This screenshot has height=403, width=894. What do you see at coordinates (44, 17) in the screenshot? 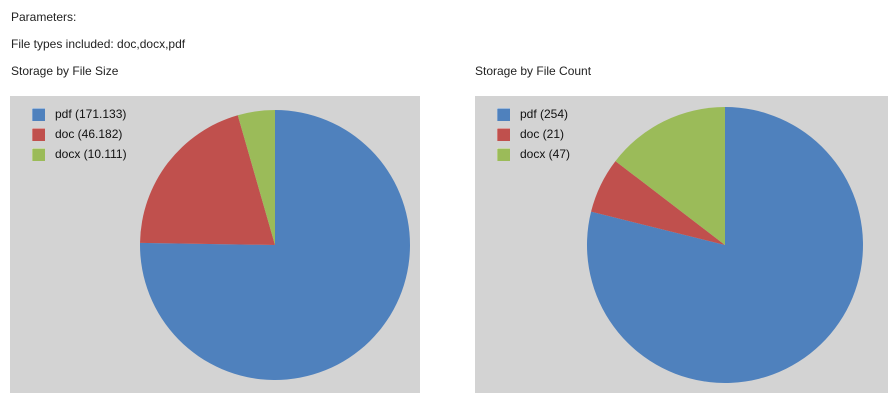
I see `parameters-label: Parameters:` at bounding box center [44, 17].